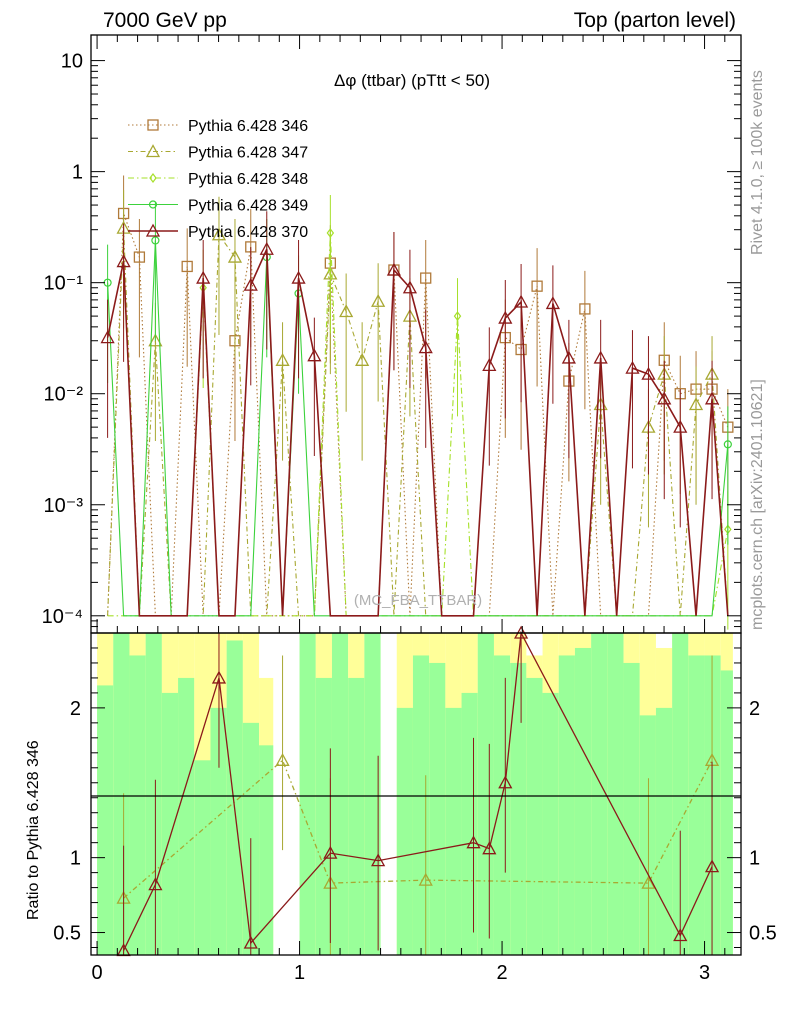  I want to click on plot-title: Δφ (ttbar) (pTtt < 50), so click(412, 80).